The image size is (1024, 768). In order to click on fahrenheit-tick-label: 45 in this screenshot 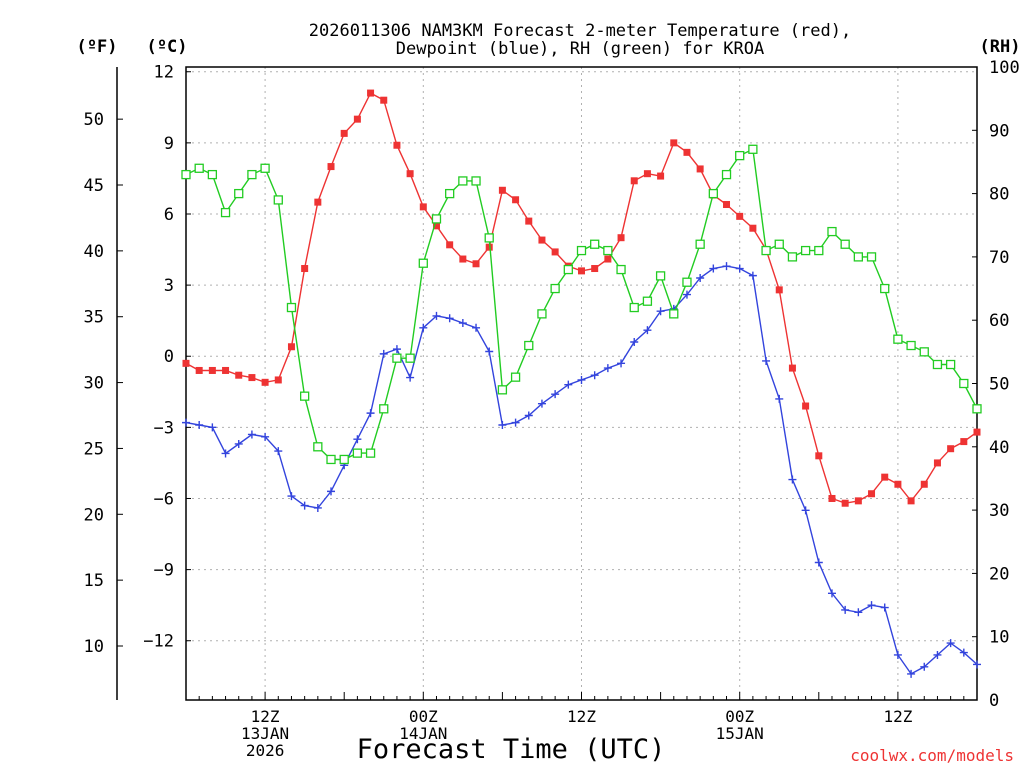, I will do `click(94, 186)`.